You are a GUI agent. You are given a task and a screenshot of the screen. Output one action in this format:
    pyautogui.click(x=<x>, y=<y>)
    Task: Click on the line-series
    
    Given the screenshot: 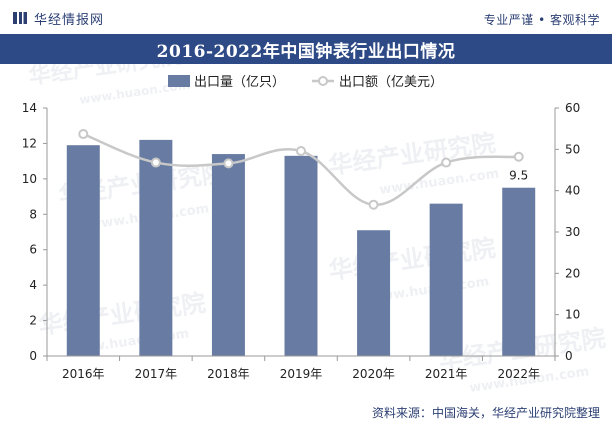 What is the action you would take?
    pyautogui.click(x=301, y=169)
    